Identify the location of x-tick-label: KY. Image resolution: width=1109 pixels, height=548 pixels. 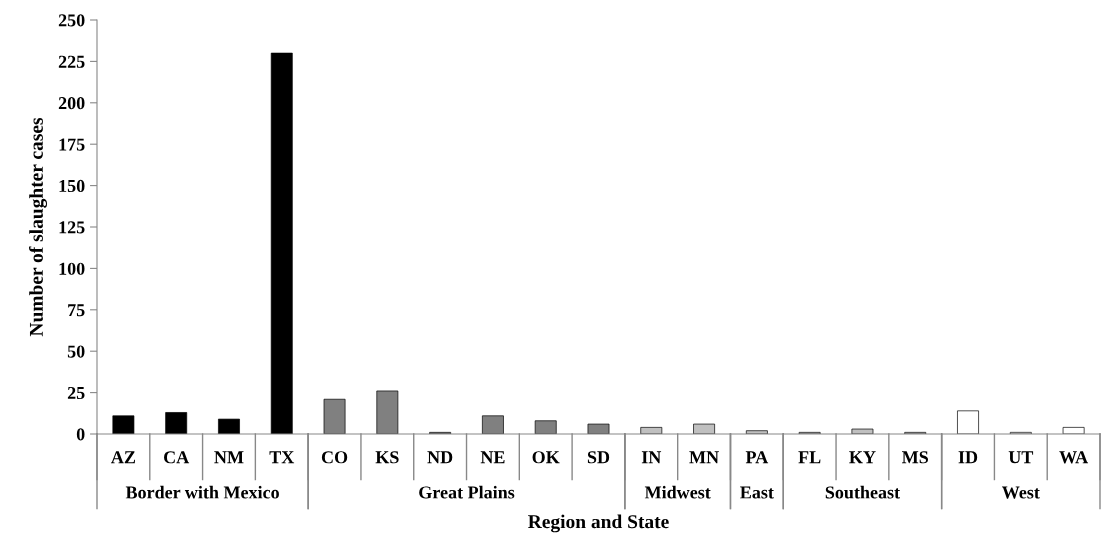
(862, 457).